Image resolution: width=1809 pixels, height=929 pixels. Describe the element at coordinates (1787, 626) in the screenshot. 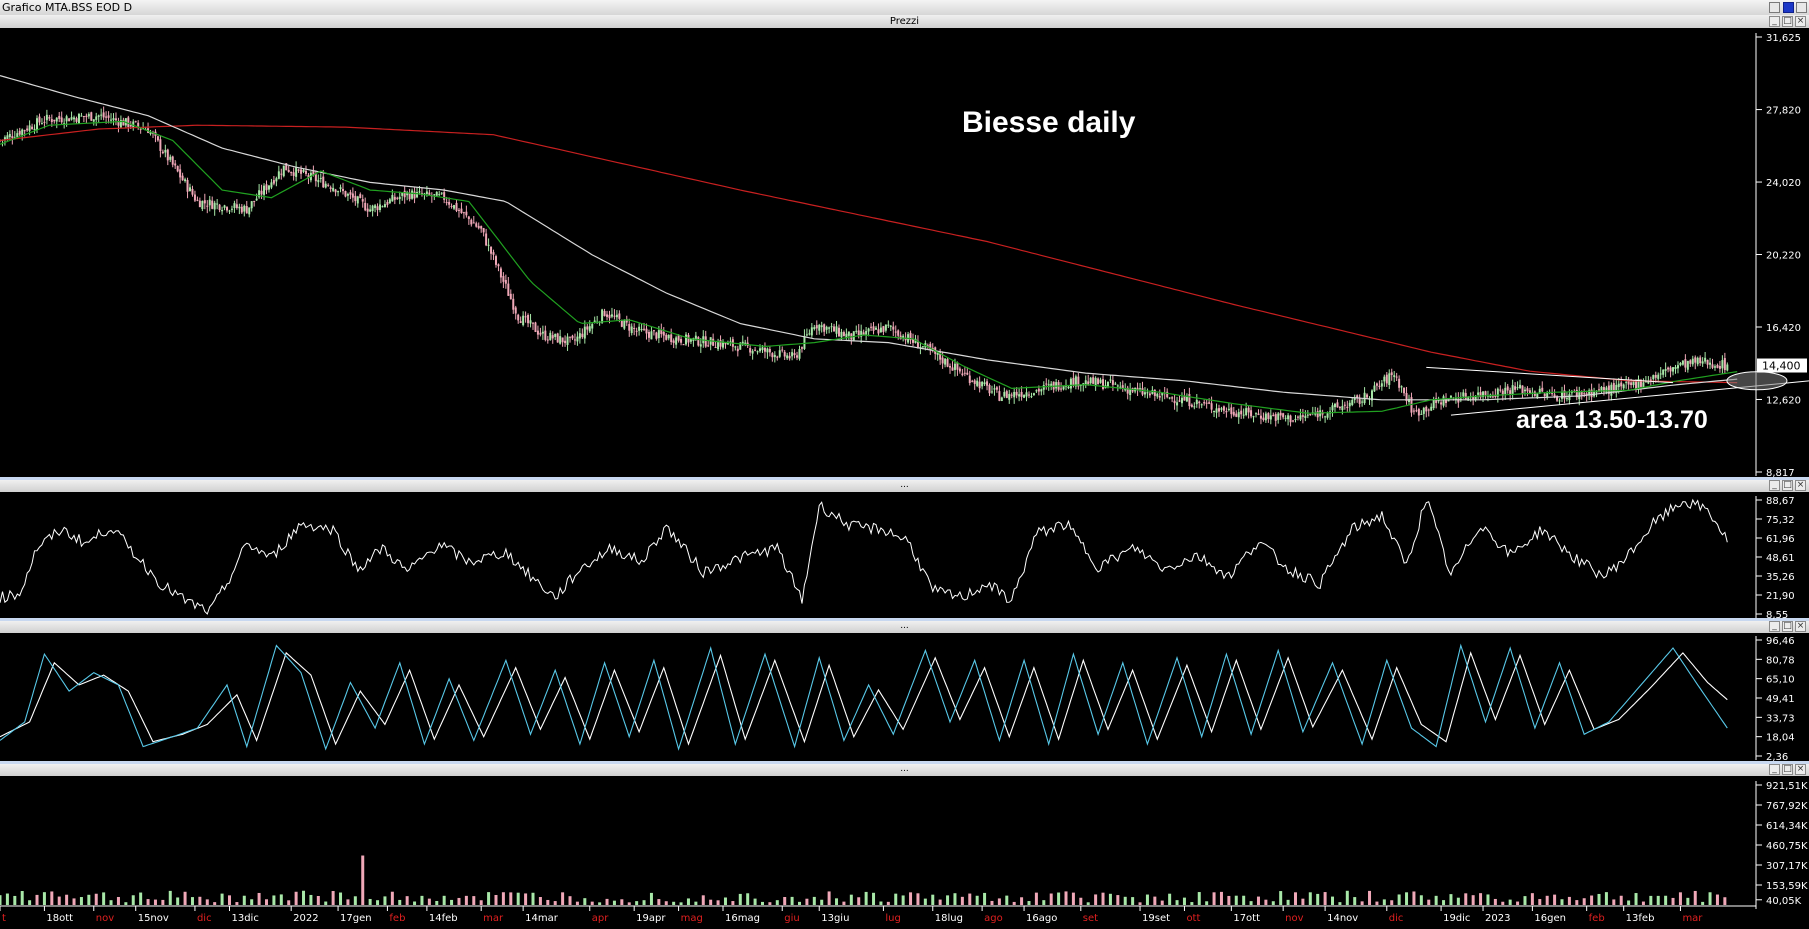

I see `stochastic-restore-button: □` at that location.